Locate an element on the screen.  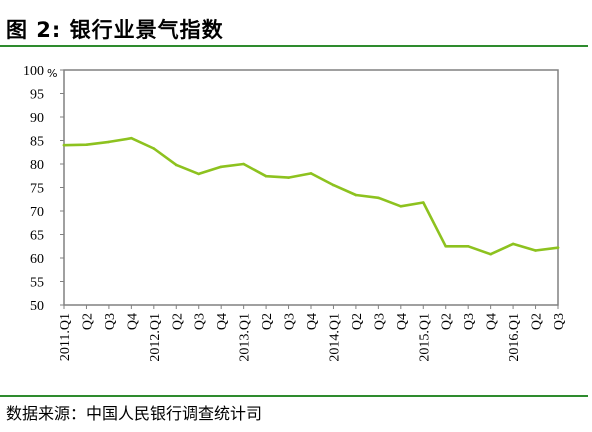
y-tick-label: 55 is located at coordinates (37, 283).